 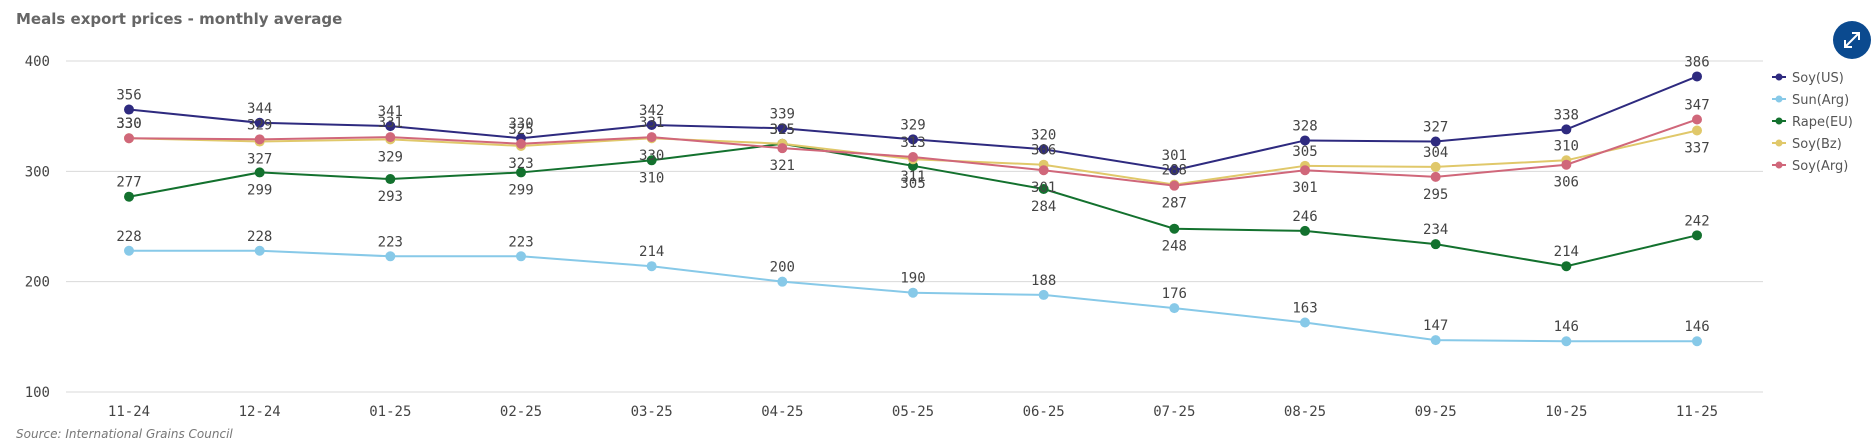 What do you see at coordinates (1043, 207) in the screenshot?
I see `data-label: 284` at bounding box center [1043, 207].